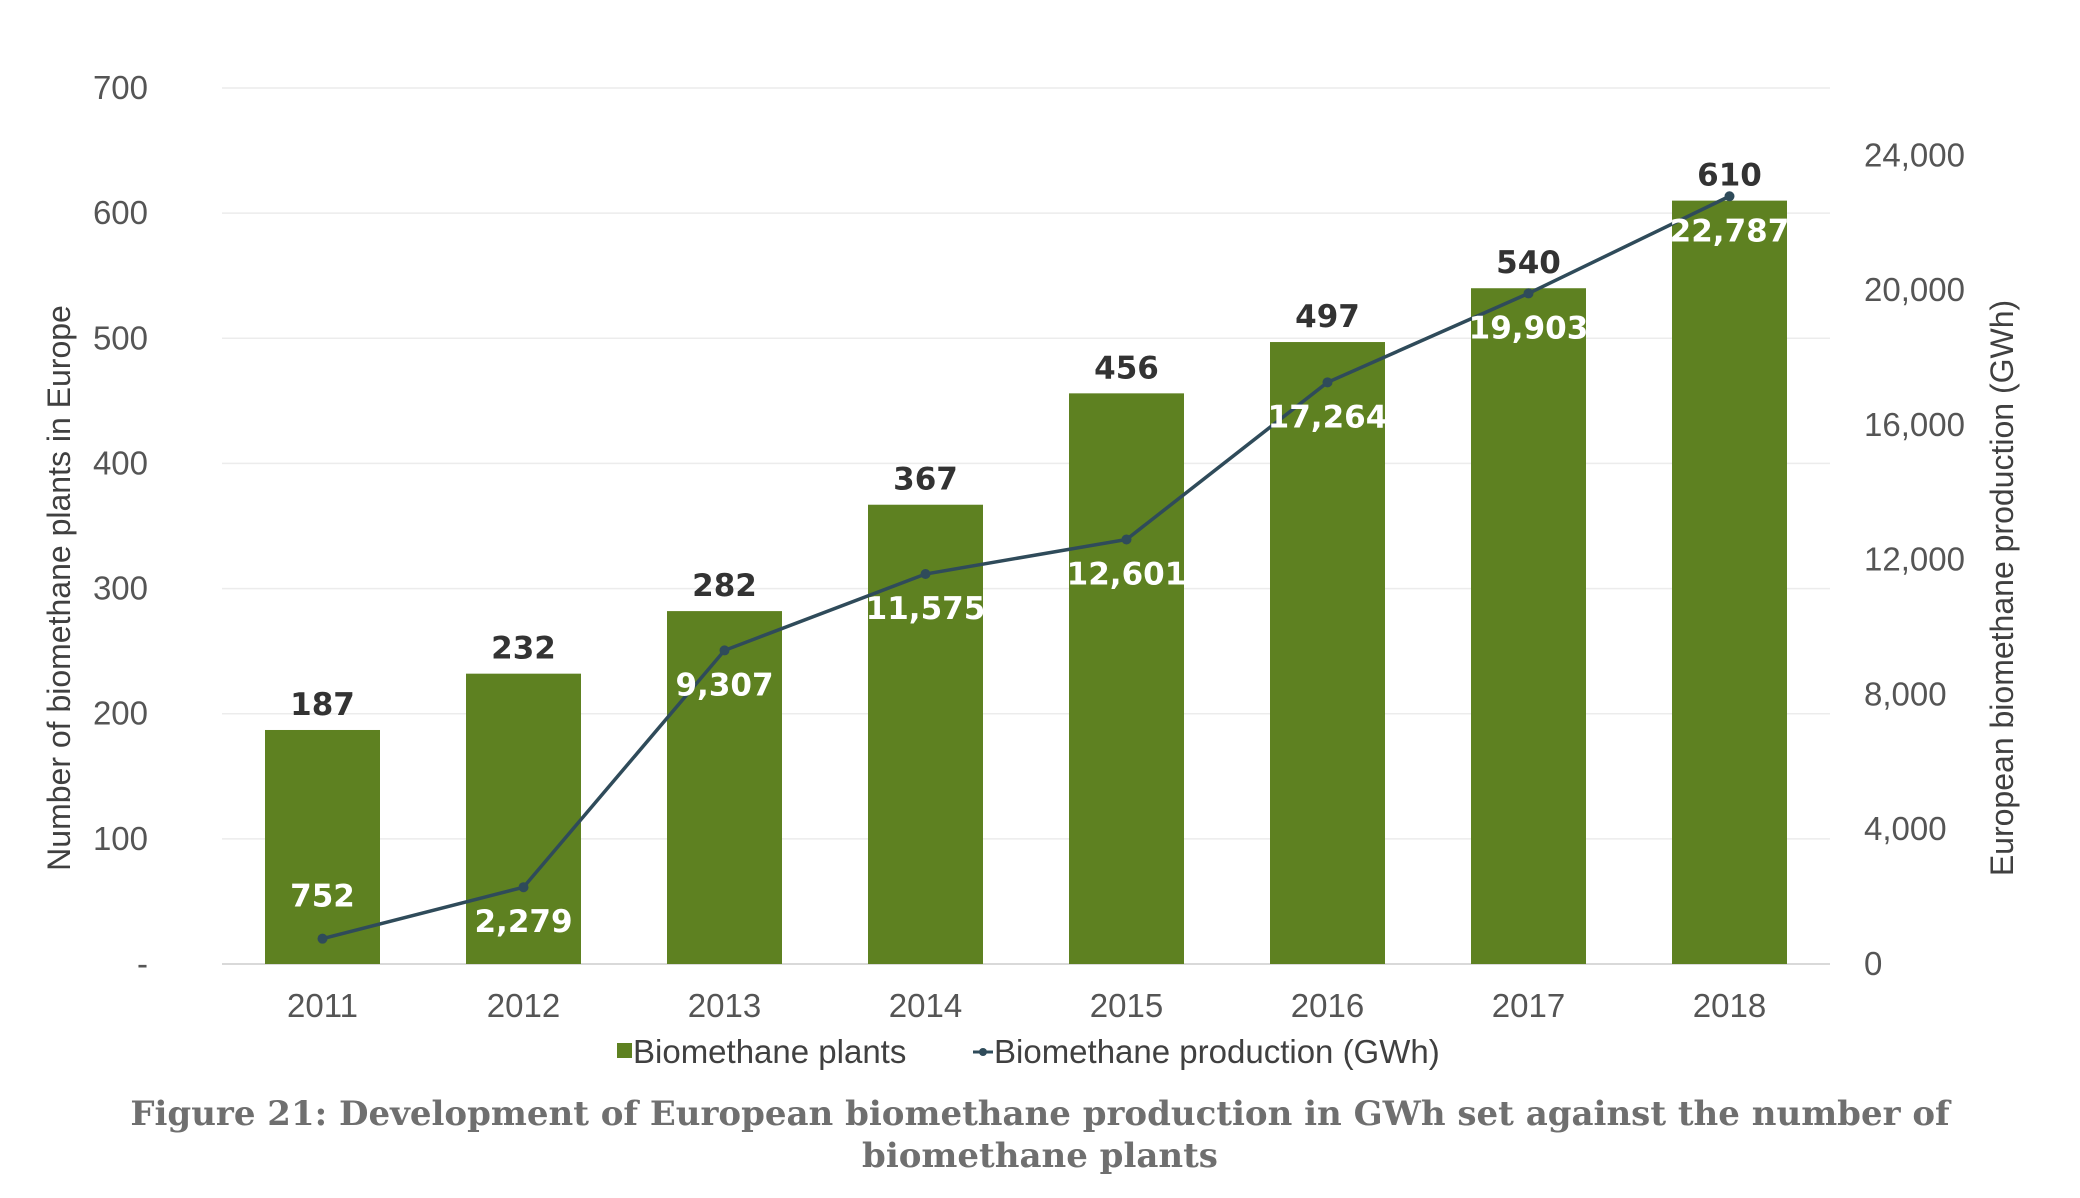 The image size is (2080, 1198). What do you see at coordinates (724, 685) in the screenshot?
I see `line-value-label: 9,307` at bounding box center [724, 685].